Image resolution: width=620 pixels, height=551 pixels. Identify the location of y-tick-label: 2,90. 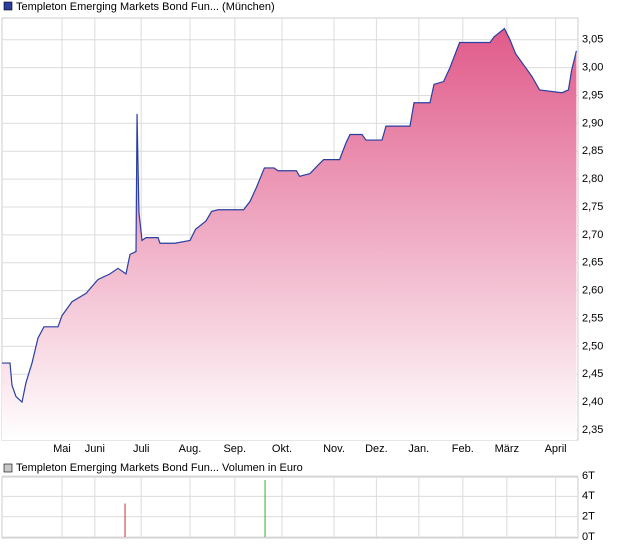
(592, 123).